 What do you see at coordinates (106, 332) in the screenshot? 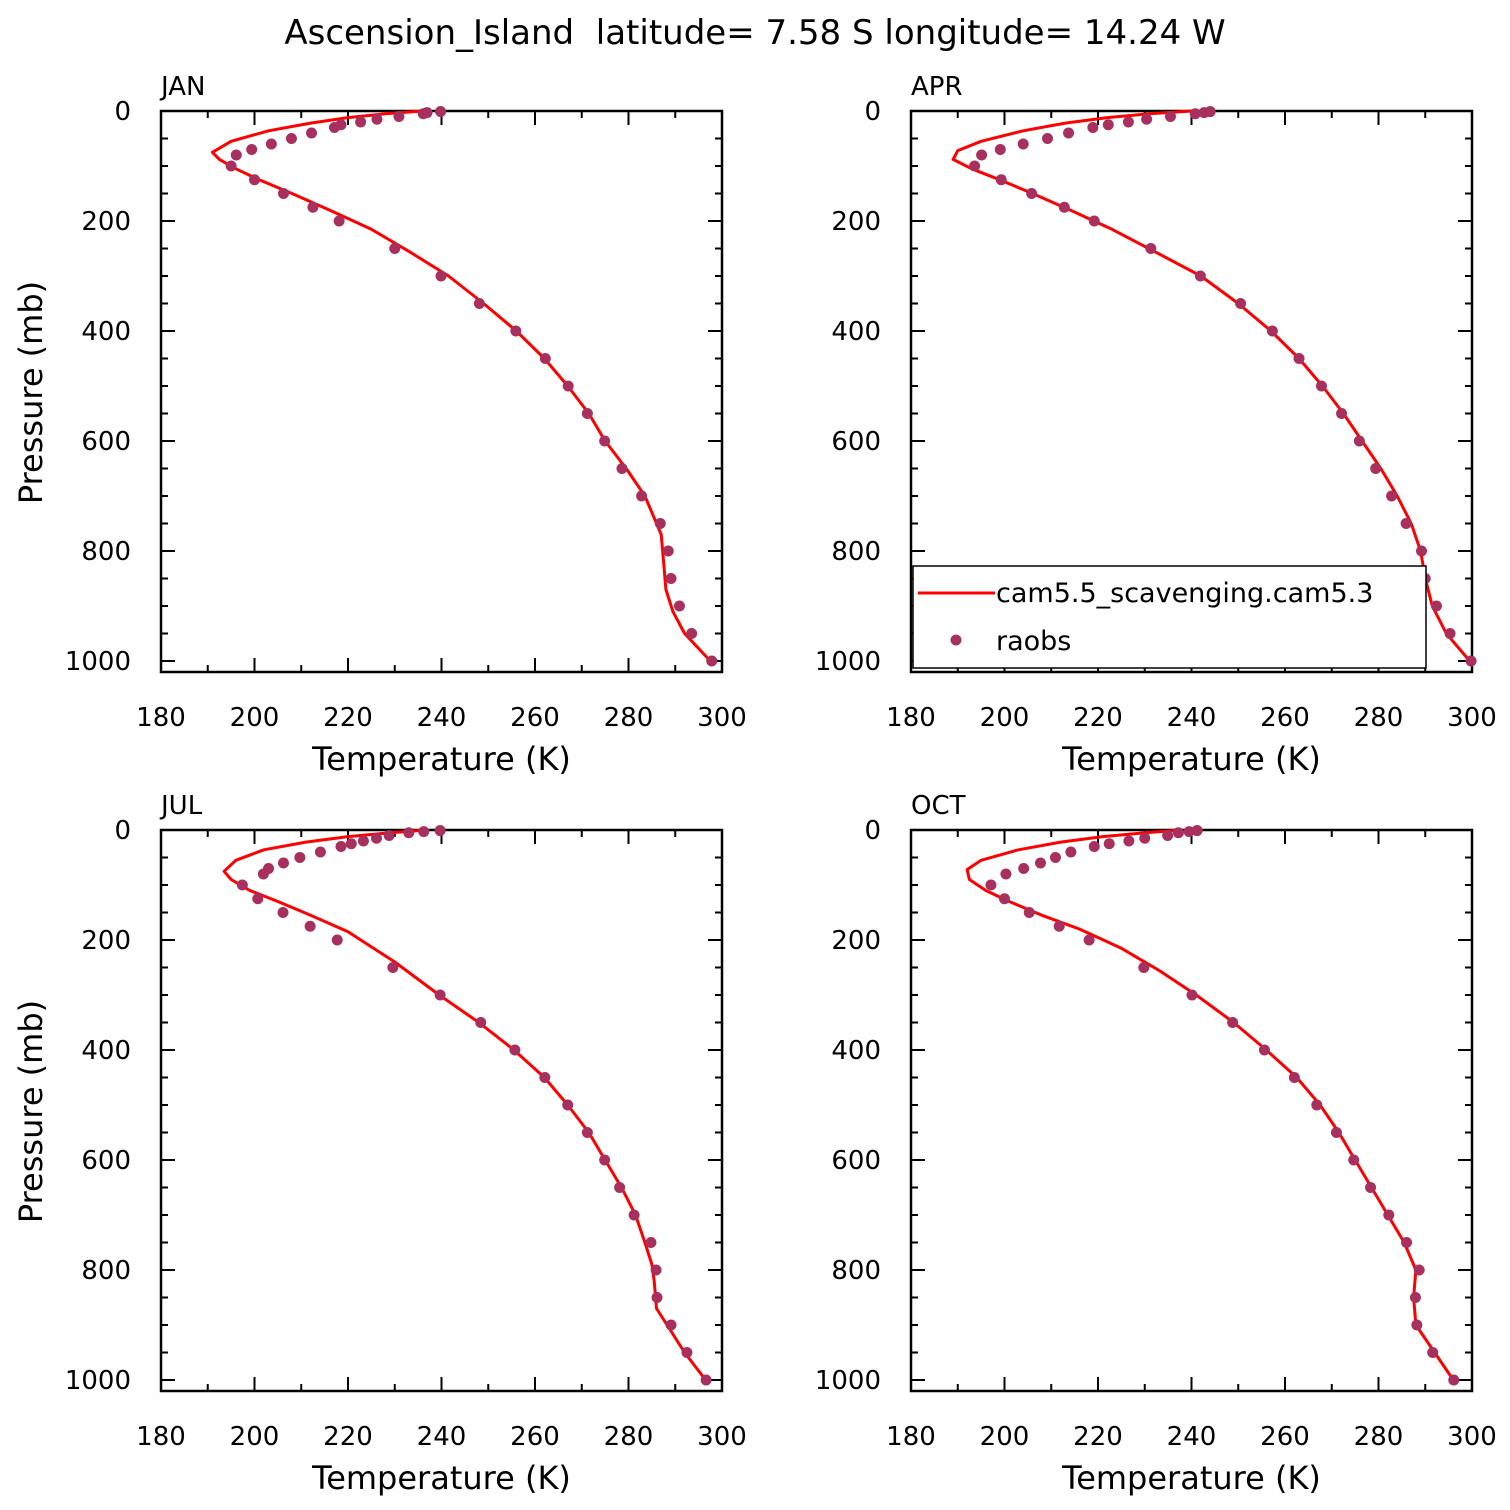
I see `y-tick-label: 400` at bounding box center [106, 332].